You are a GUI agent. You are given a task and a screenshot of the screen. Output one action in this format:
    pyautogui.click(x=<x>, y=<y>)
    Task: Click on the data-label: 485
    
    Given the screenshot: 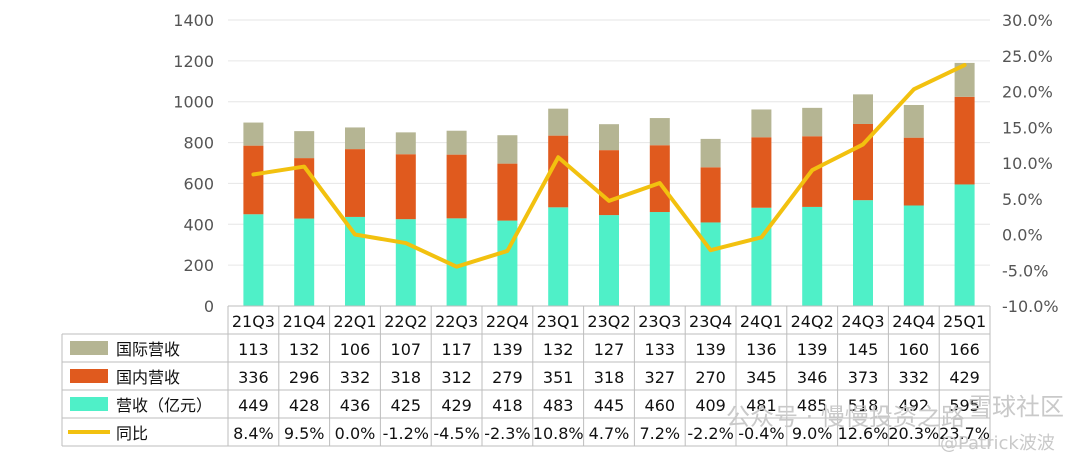 What is the action you would take?
    pyautogui.click(x=812, y=405)
    